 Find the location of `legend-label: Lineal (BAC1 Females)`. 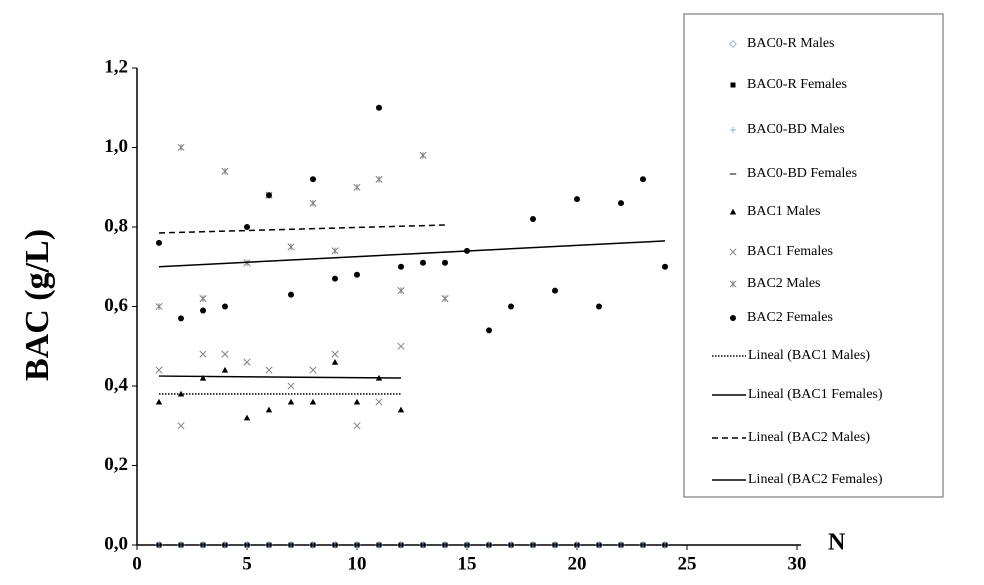

legend-label: Lineal (BAC1 Females) is located at coordinates (815, 394).